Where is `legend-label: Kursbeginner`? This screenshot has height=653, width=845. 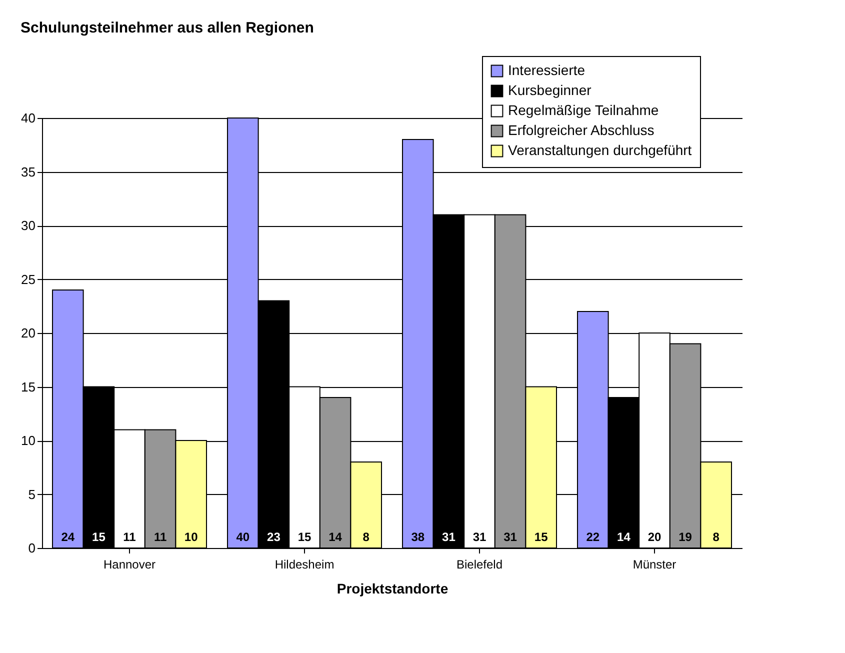 legend-label: Kursbeginner is located at coordinates (550, 90).